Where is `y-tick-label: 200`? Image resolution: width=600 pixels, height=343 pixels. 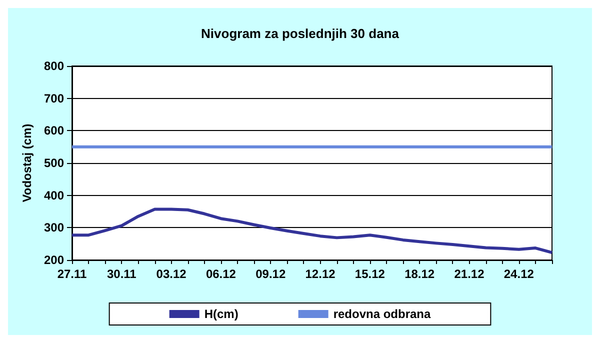
y-tick-label: 200 is located at coordinates (54, 260).